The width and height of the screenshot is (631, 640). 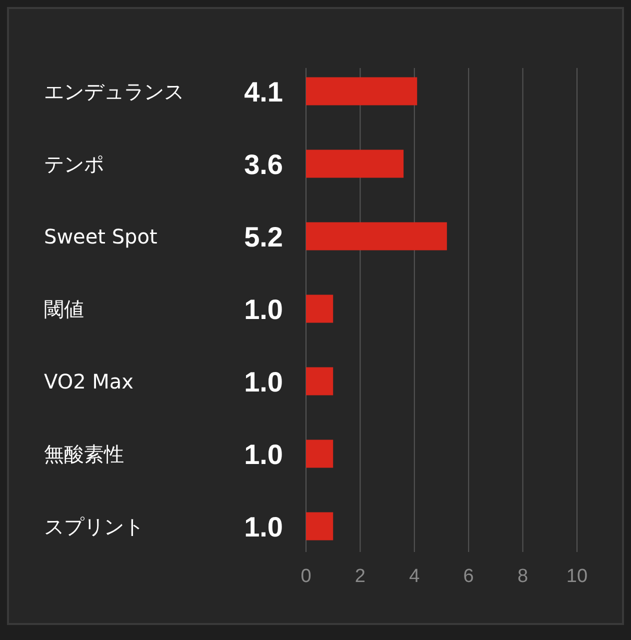 What do you see at coordinates (114, 91) in the screenshot?
I see `y-tick-label: エンデュランス` at bounding box center [114, 91].